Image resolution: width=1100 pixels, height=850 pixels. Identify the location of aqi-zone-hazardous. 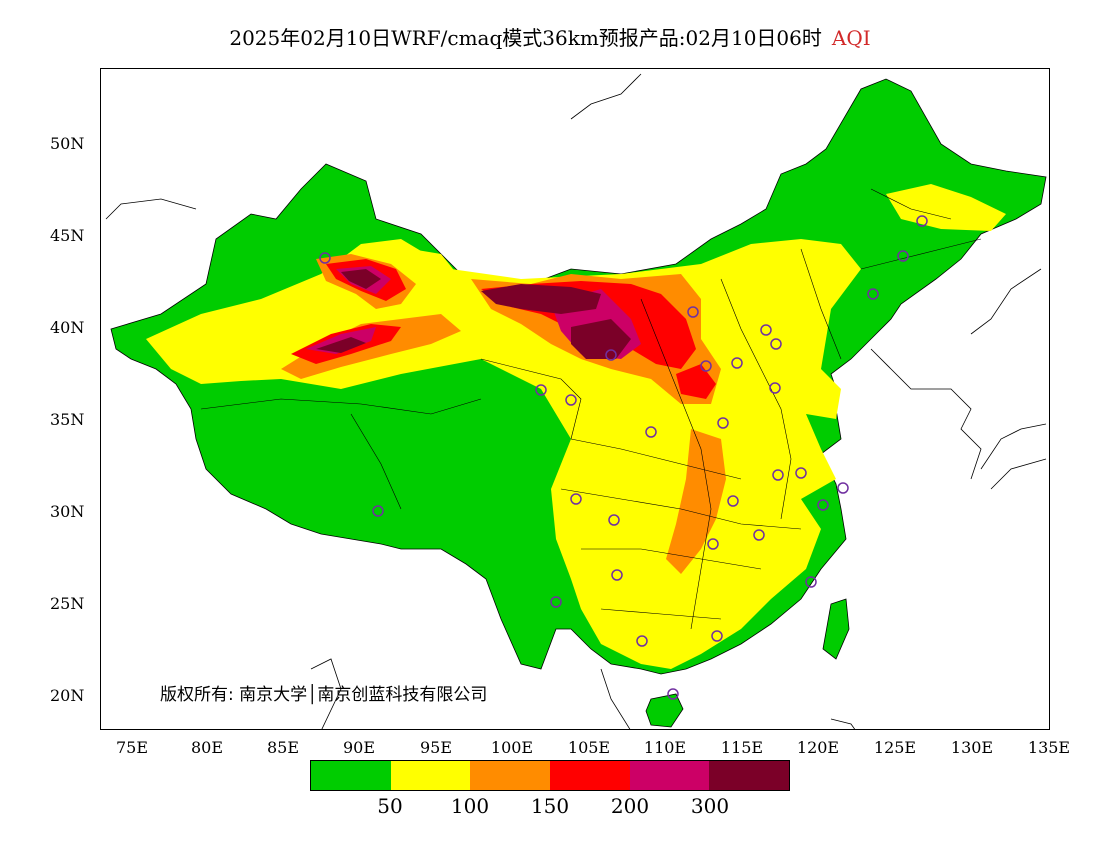
(541, 299).